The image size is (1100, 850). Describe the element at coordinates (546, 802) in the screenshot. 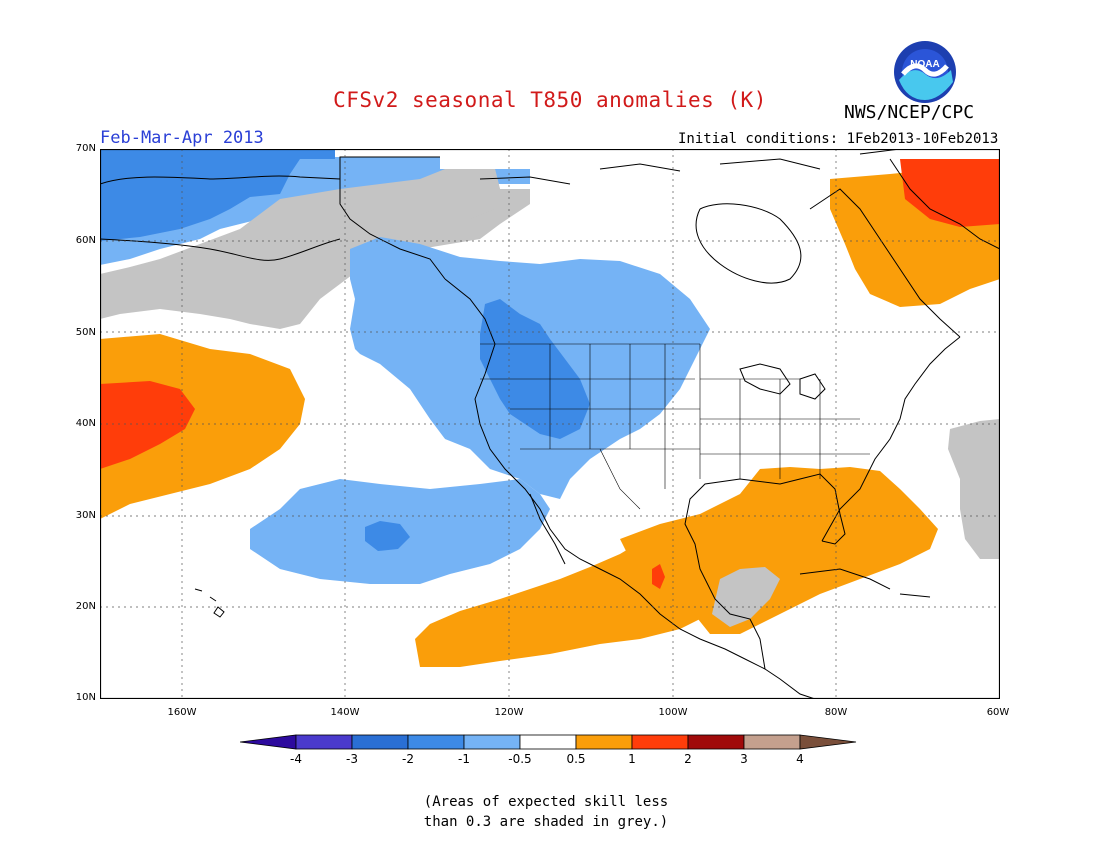

I see `footnote-line-1: (Areas of expected skill less` at that location.